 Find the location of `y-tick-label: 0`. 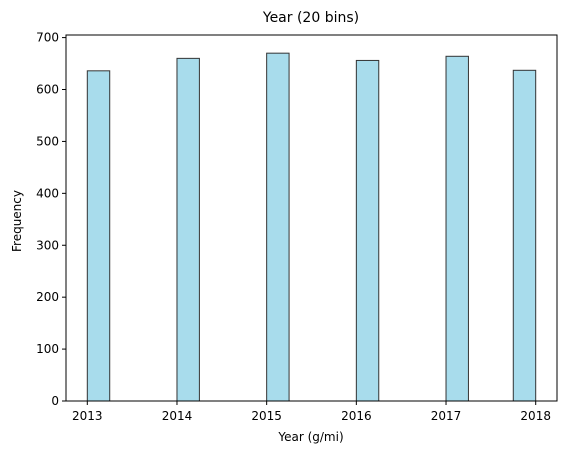

y-tick-label: 0 is located at coordinates (55, 401).